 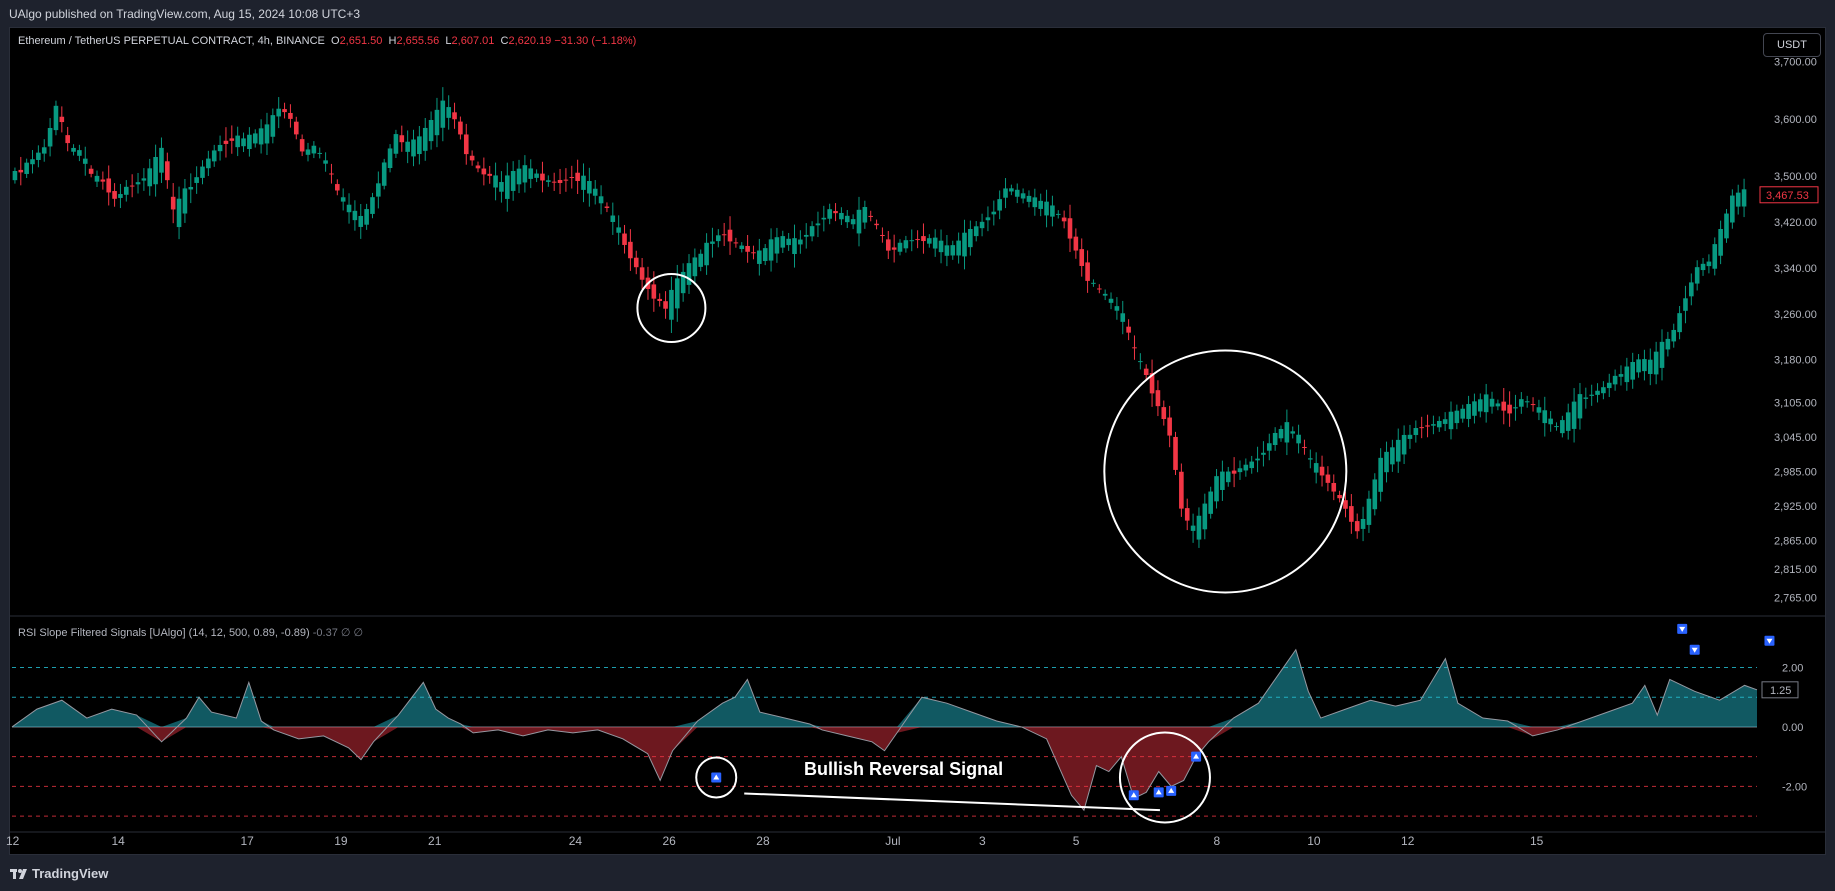 I want to click on footer-logo: TradingView, so click(x=59, y=873).